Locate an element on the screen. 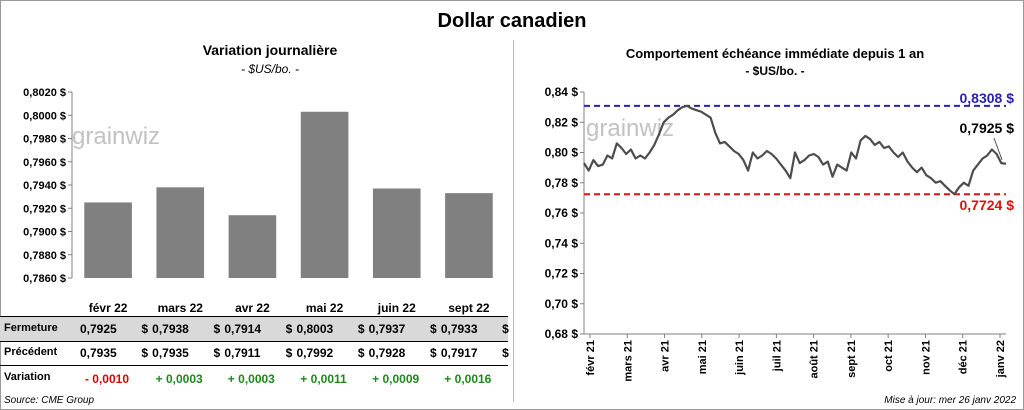 This screenshot has width=1024, height=410. y-tick-label: 0,7920 $ is located at coordinates (44, 209).